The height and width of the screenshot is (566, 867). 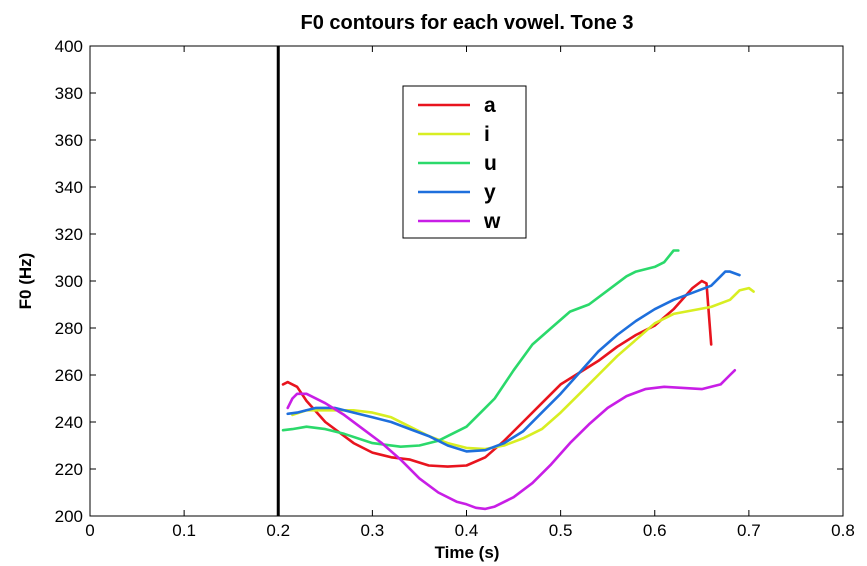 I want to click on x-tick-label: 0.5, so click(x=561, y=530).